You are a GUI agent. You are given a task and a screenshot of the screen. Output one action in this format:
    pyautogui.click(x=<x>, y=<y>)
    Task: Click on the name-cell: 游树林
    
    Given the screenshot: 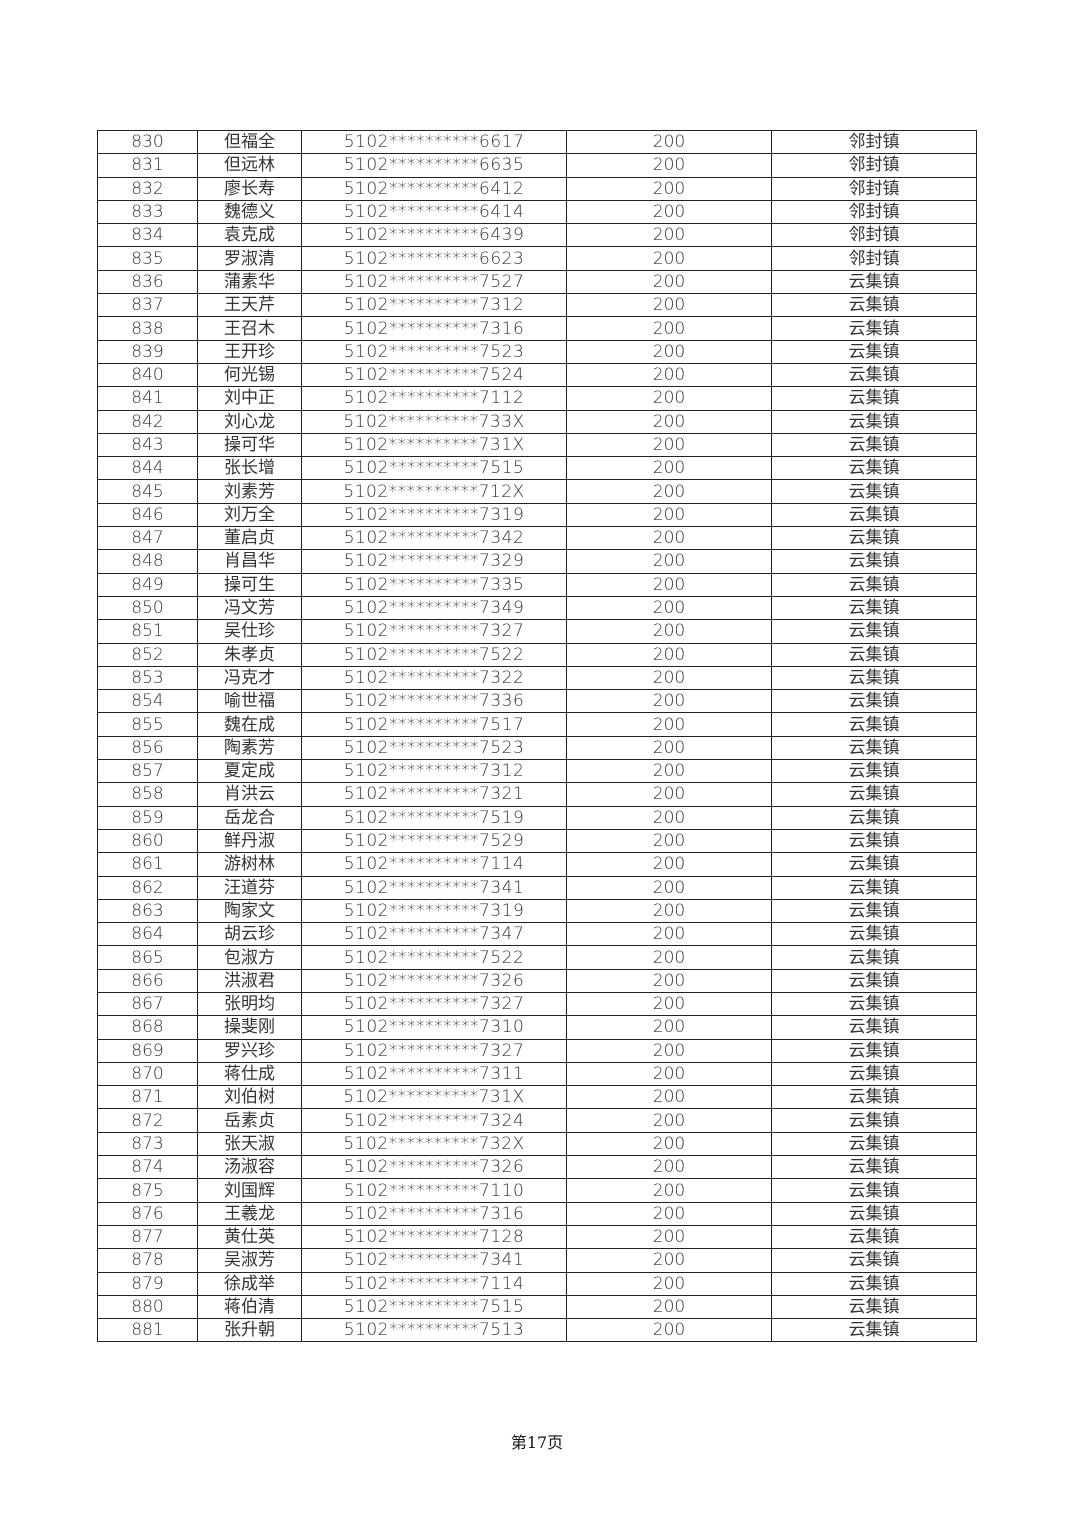 What is the action you would take?
    pyautogui.click(x=249, y=864)
    